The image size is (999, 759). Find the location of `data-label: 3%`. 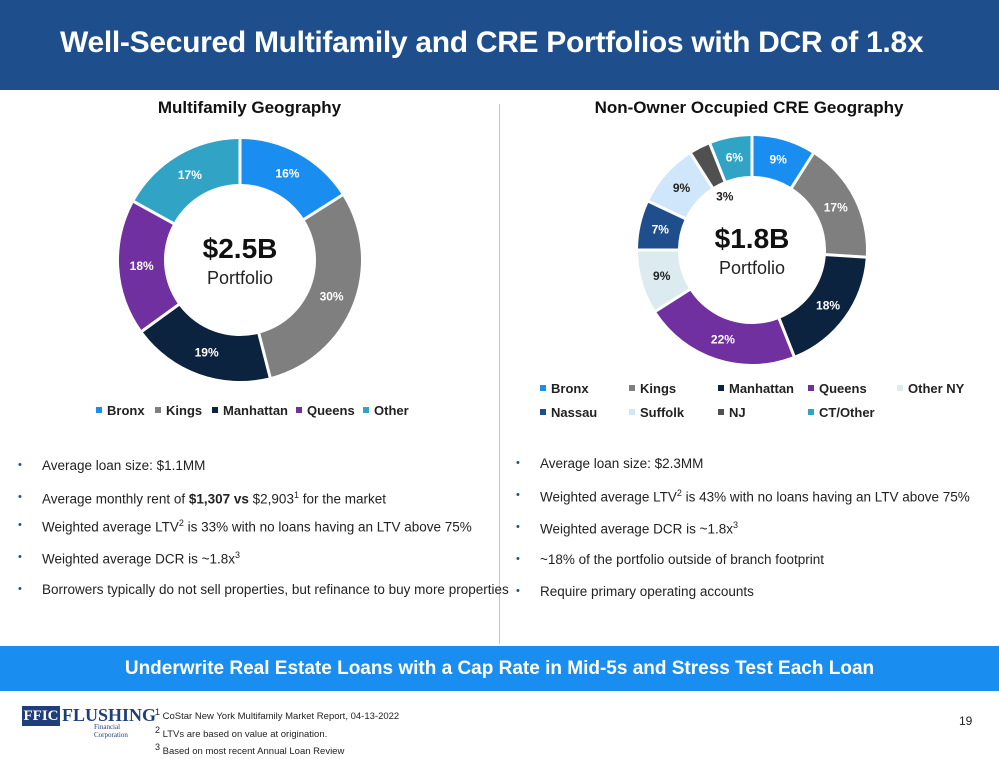

data-label: 3% is located at coordinates (725, 197).